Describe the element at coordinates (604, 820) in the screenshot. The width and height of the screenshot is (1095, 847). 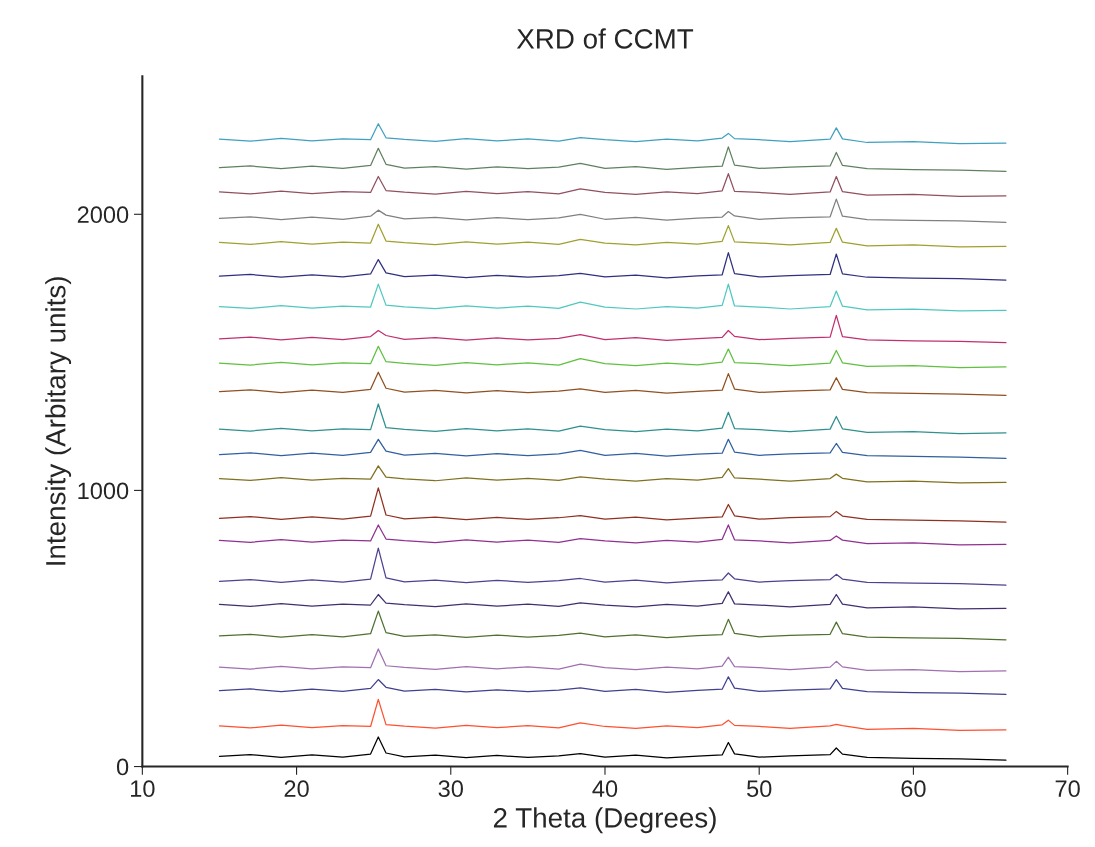
I see `x-axis-title: 2 Theta (Degrees)` at that location.